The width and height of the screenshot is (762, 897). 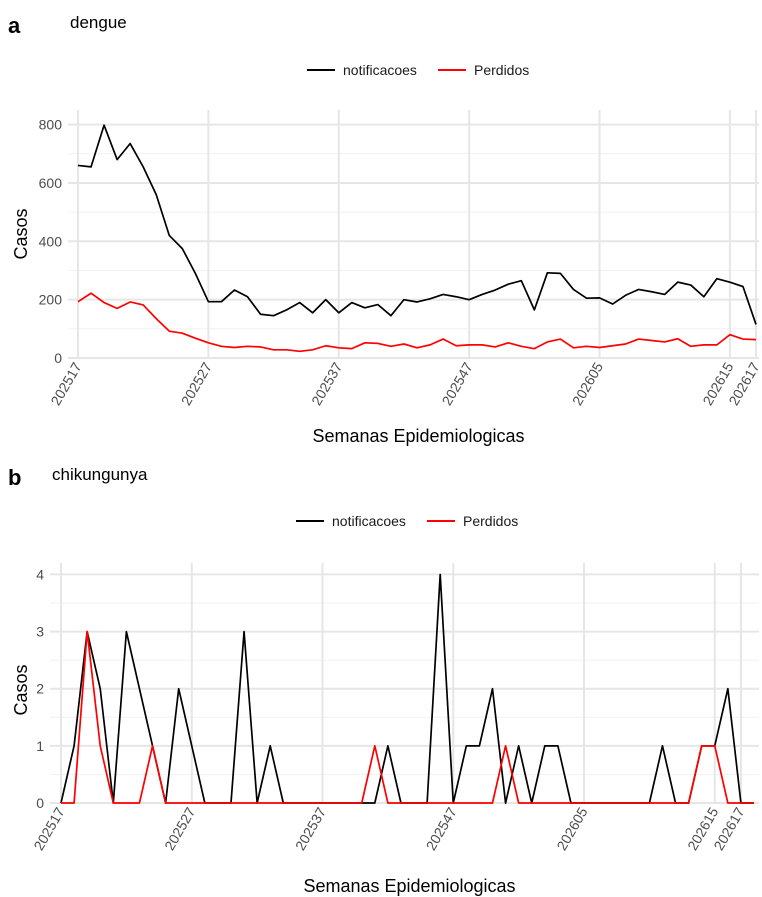 I want to click on panel-letter: b, so click(x=14, y=477).